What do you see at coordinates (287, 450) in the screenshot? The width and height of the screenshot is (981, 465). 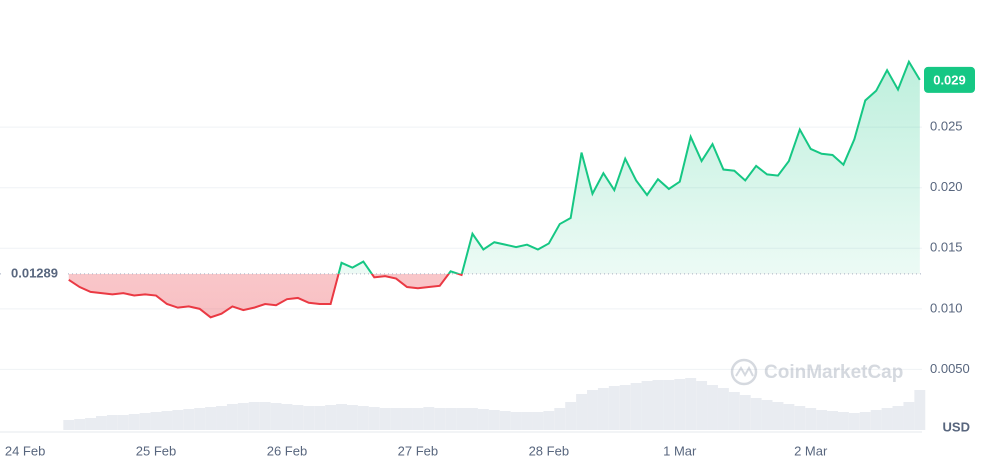 I see `x-tick-label: 26 Feb` at bounding box center [287, 450].